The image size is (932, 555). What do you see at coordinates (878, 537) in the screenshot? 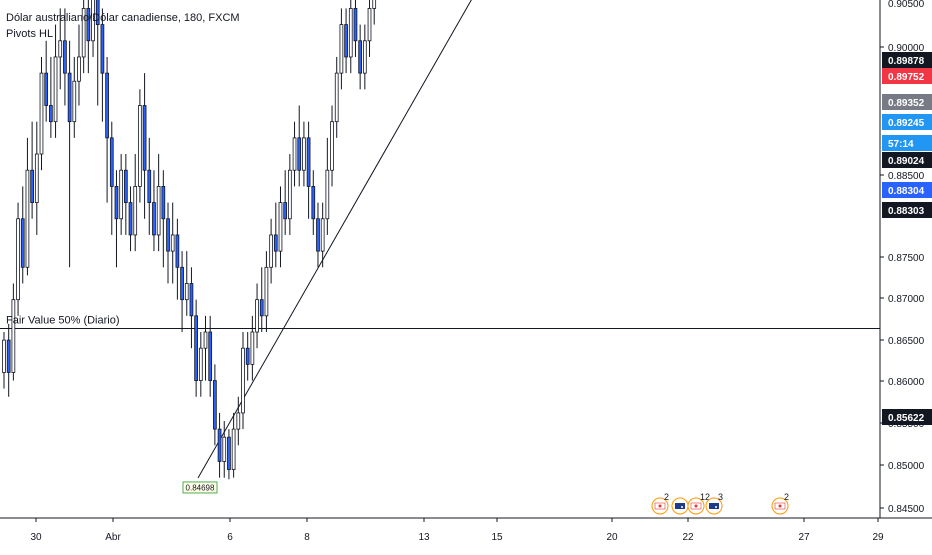
I see `time-tick-label: 29` at bounding box center [878, 537].